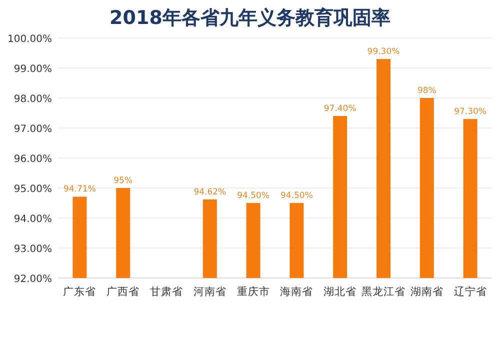 This screenshot has height=342, width=500. What do you see at coordinates (123, 181) in the screenshot?
I see `data-label: 95%` at bounding box center [123, 181].